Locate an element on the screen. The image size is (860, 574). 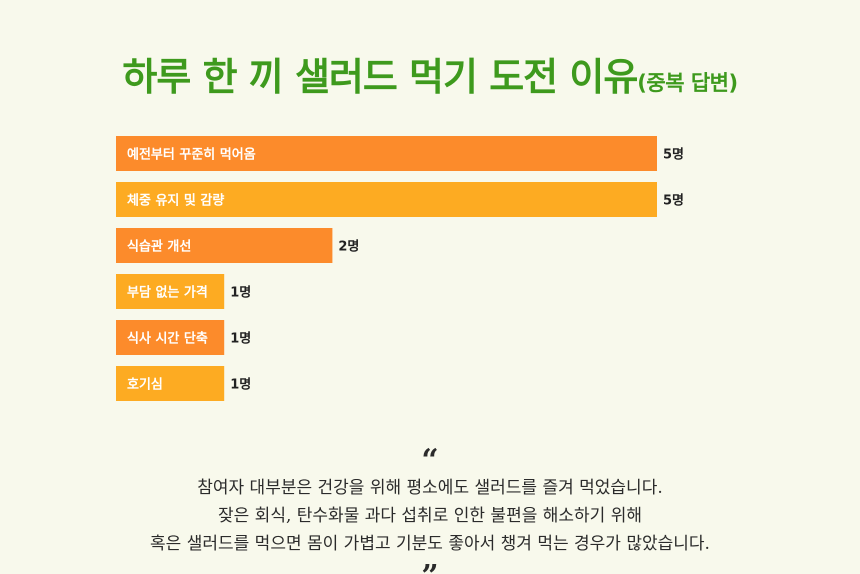
bar-value-label: 2명 is located at coordinates (348, 247).